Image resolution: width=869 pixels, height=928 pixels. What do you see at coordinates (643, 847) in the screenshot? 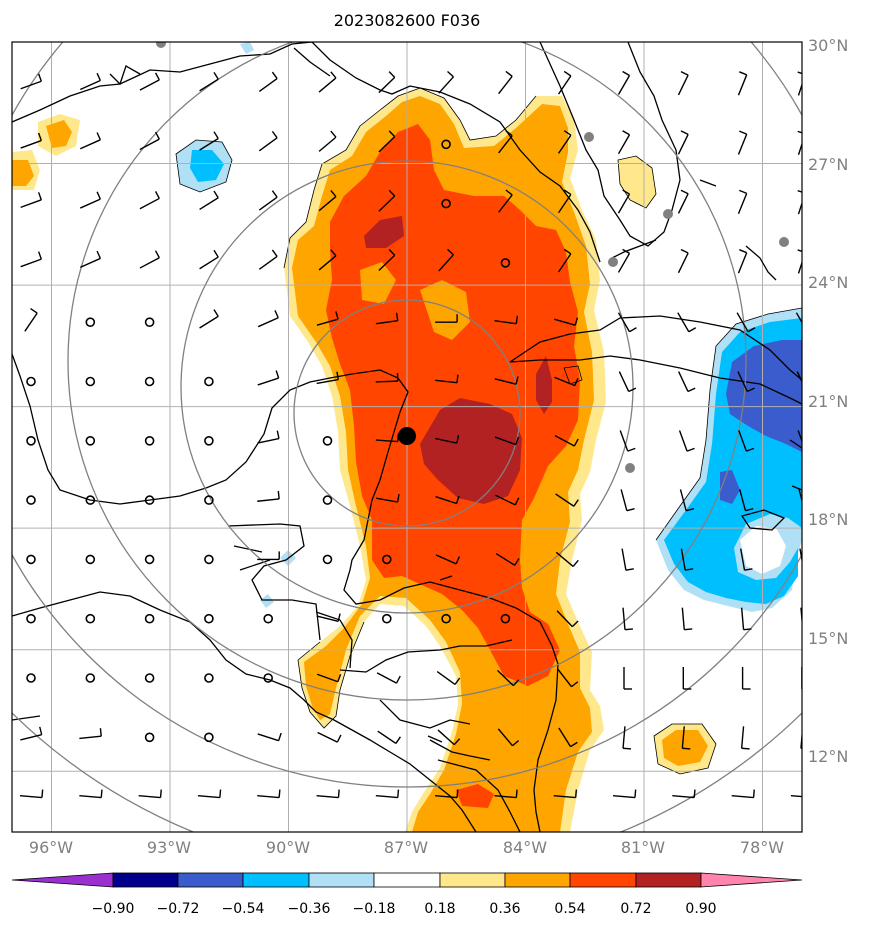
I see `lon-label: 81°W` at bounding box center [643, 847].